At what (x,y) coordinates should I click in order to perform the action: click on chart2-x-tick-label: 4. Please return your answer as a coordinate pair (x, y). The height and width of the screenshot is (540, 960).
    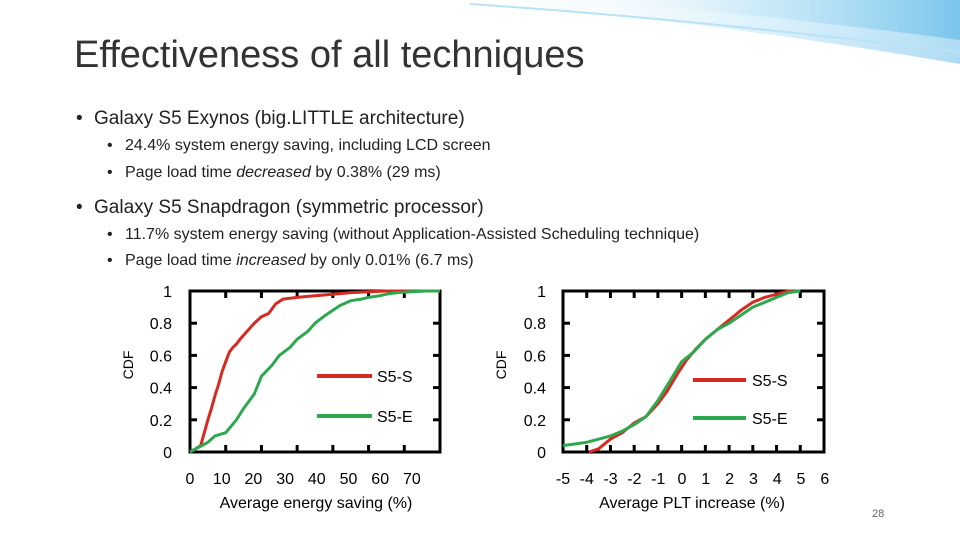
    Looking at the image, I should click on (777, 479).